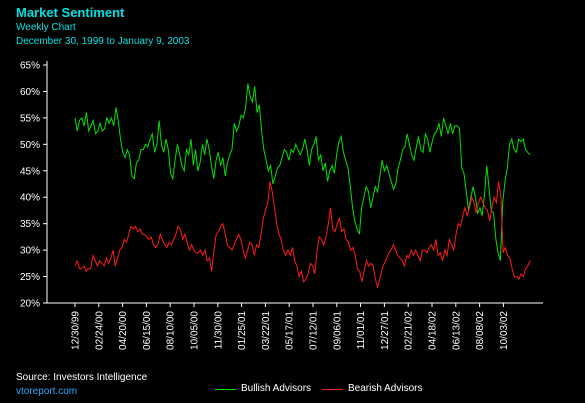 The image size is (585, 403). I want to click on site-link: vtoreport.com, so click(47, 391).